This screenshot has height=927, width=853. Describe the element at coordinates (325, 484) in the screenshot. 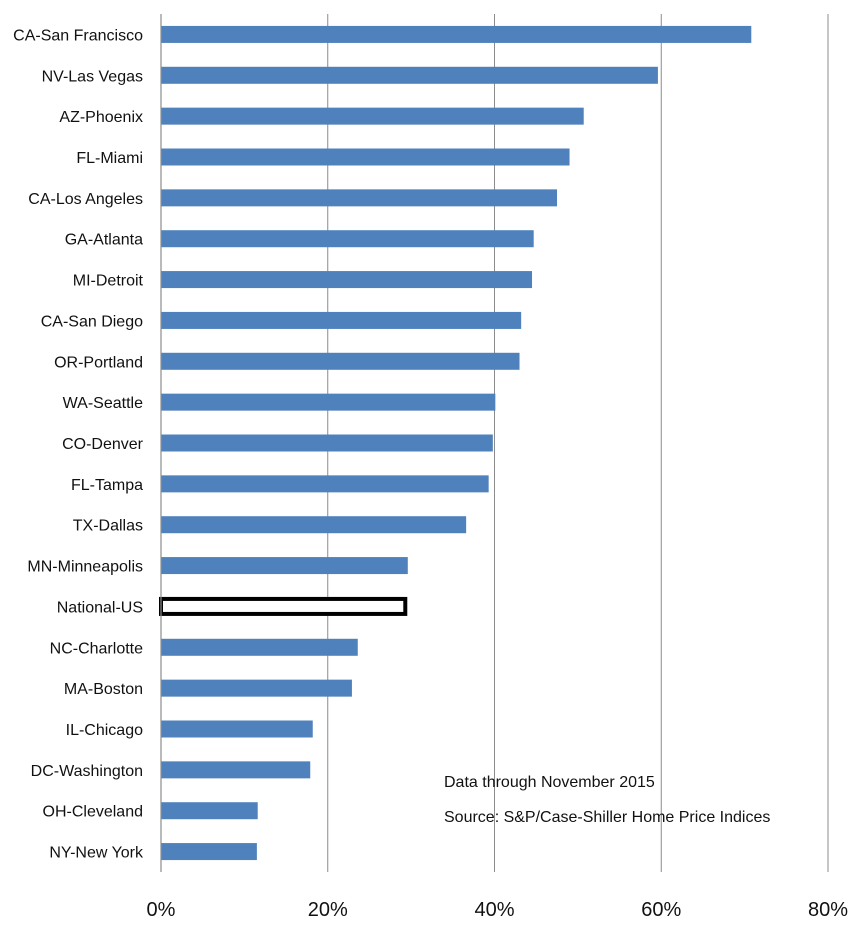

I see `bar-fl-tampa` at that location.